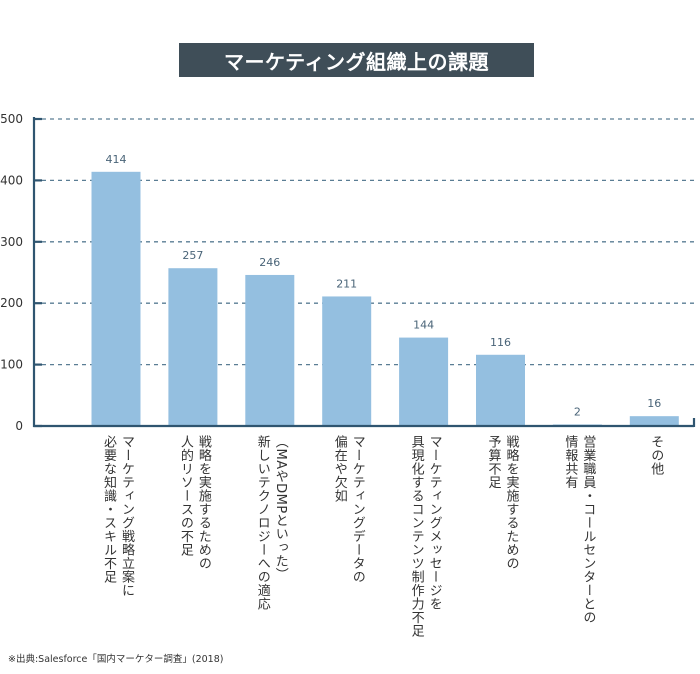 This screenshot has width=700, height=674. Describe the element at coordinates (656, 455) in the screenshot. I see `x-tick-label: その他` at that location.